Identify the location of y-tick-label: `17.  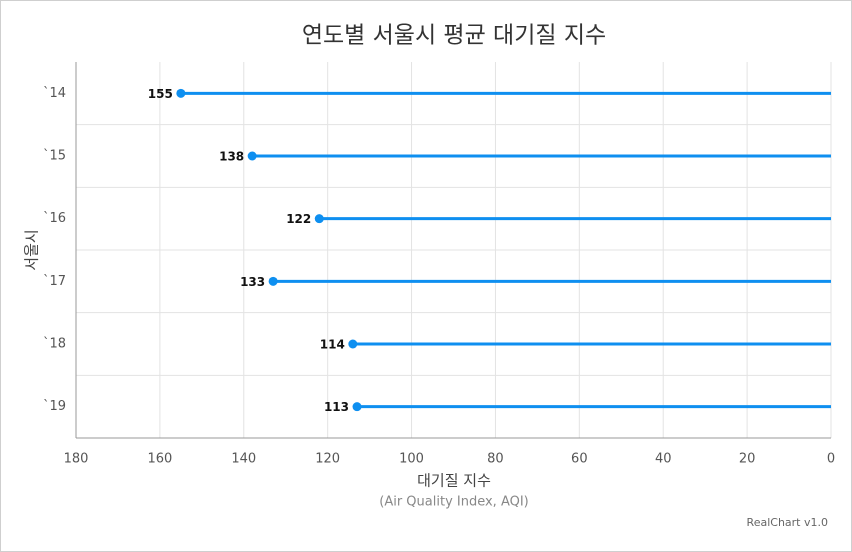
(54, 281).